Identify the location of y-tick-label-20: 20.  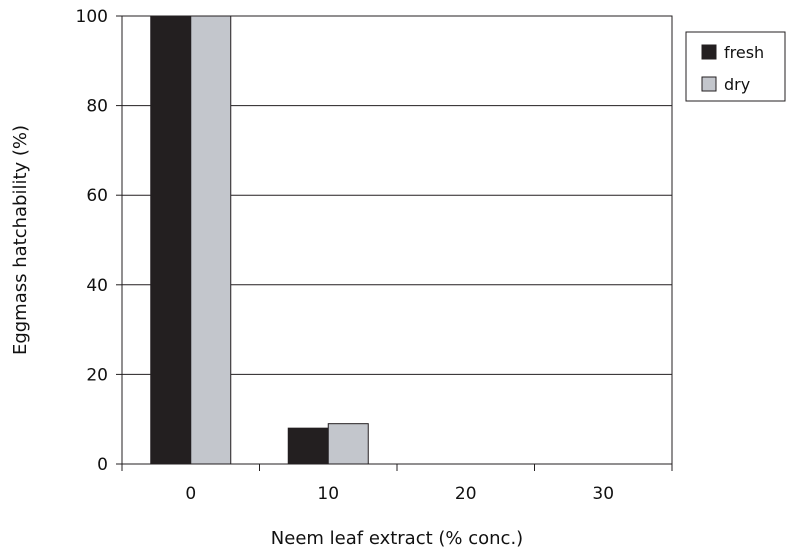
(97, 375).